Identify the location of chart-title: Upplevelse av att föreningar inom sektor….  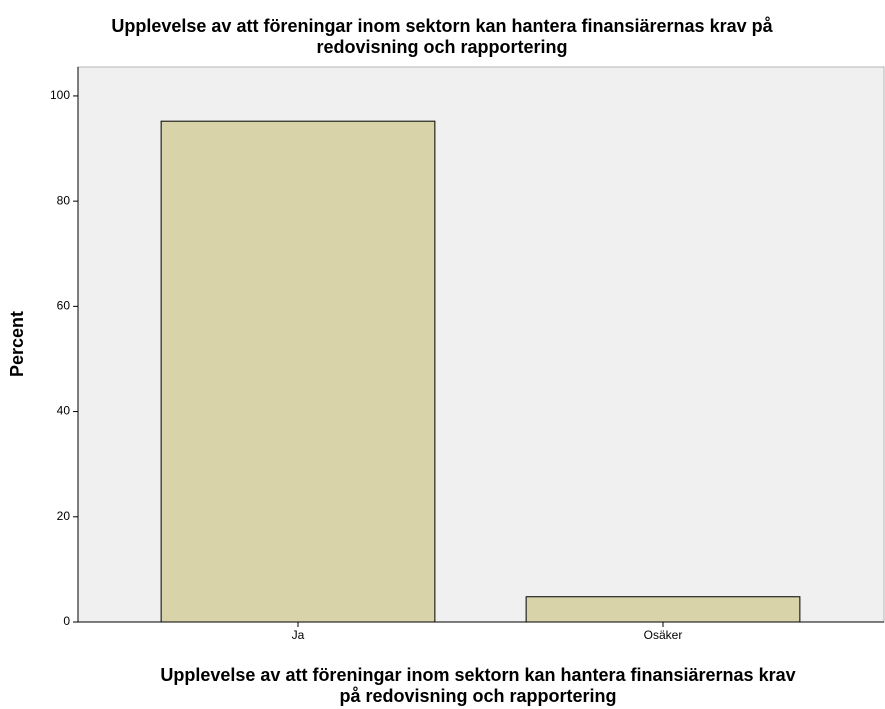
(442, 26).